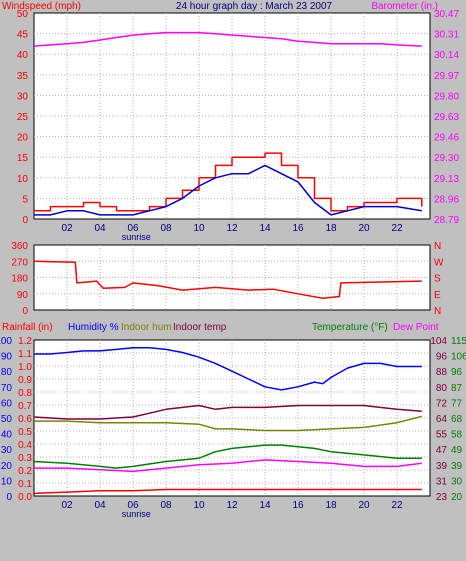  I want to click on humidity-tick-label: 20, so click(7, 466).